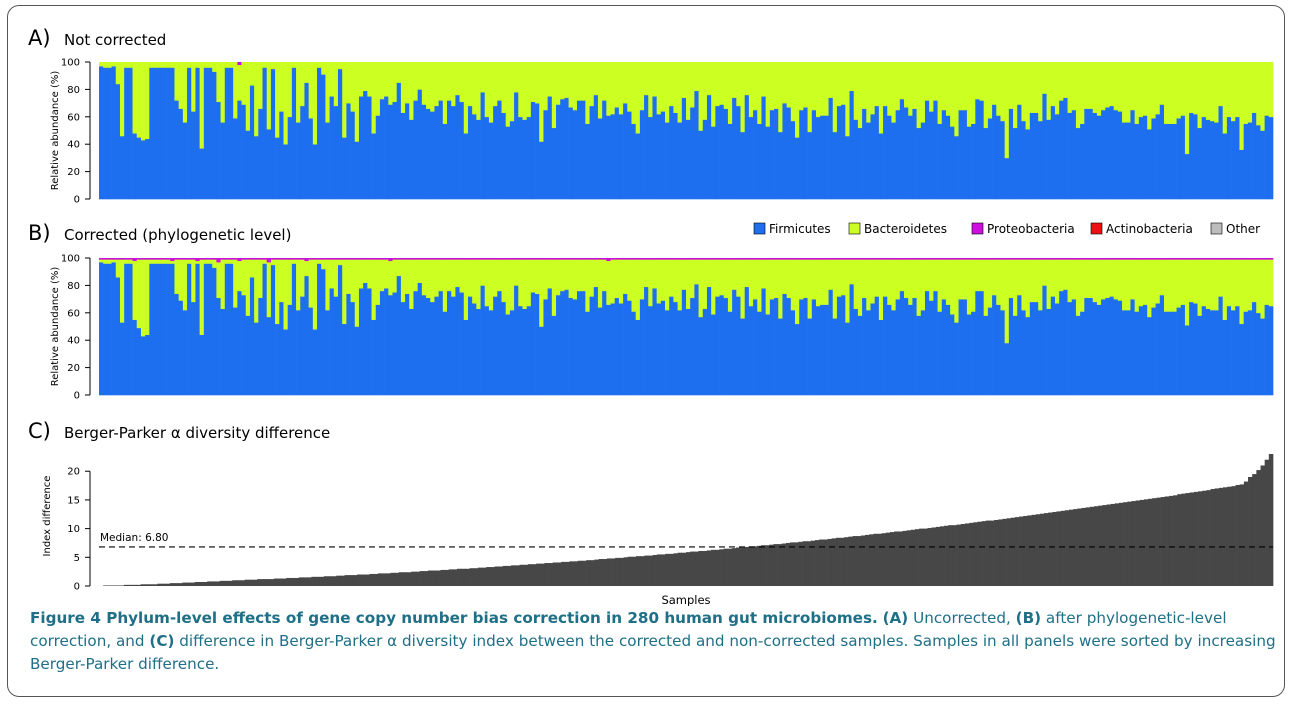 The width and height of the screenshot is (1292, 704). I want to click on panel-c-letter: C), so click(39, 431).